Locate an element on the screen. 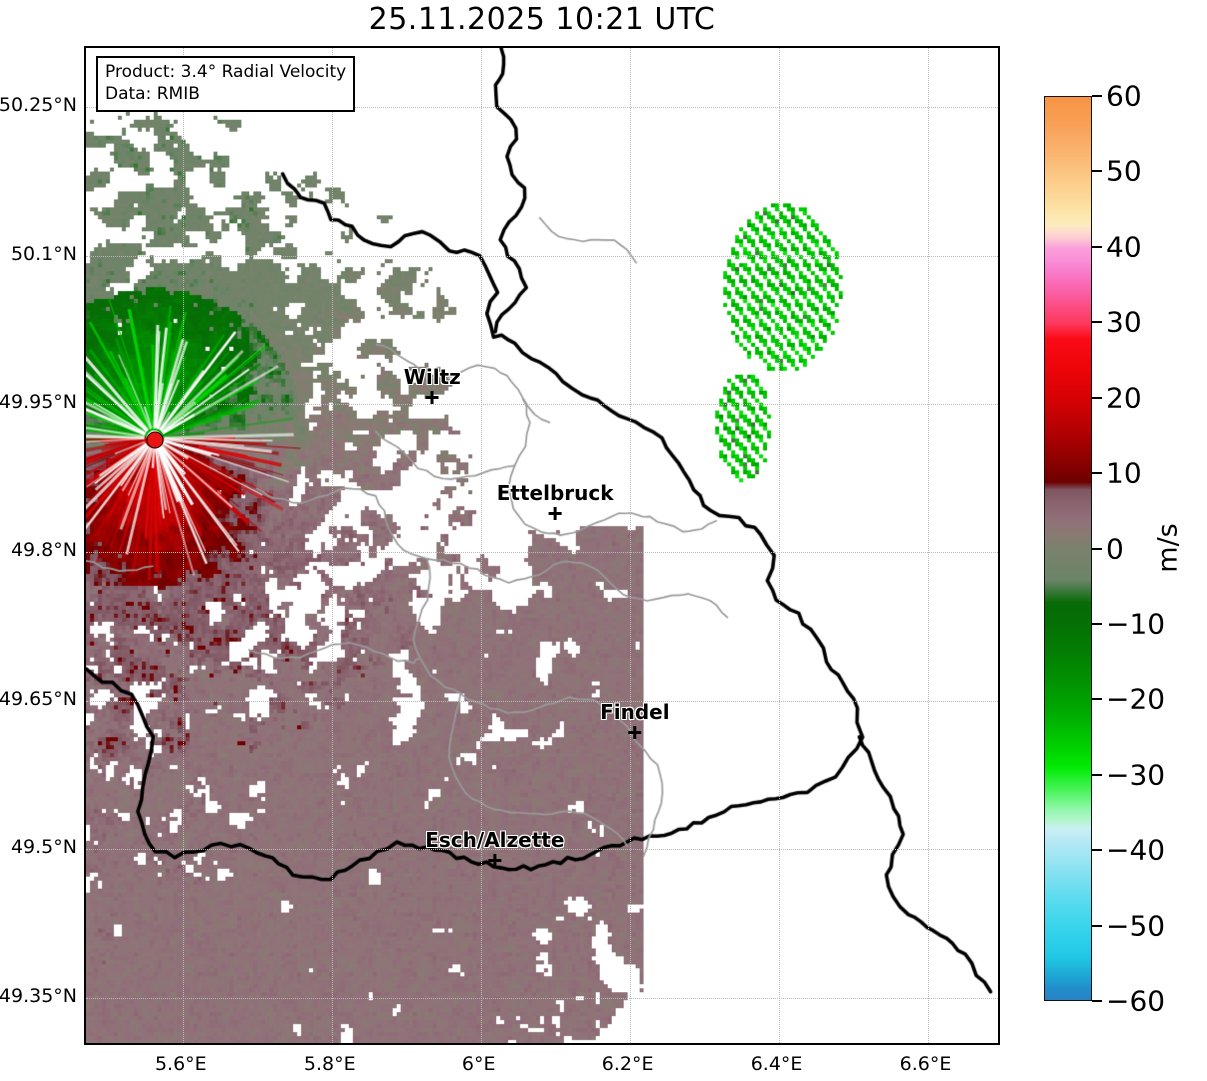 The height and width of the screenshot is (1081, 1207). colorbar-tick-label: 40 is located at coordinates (1124, 247).